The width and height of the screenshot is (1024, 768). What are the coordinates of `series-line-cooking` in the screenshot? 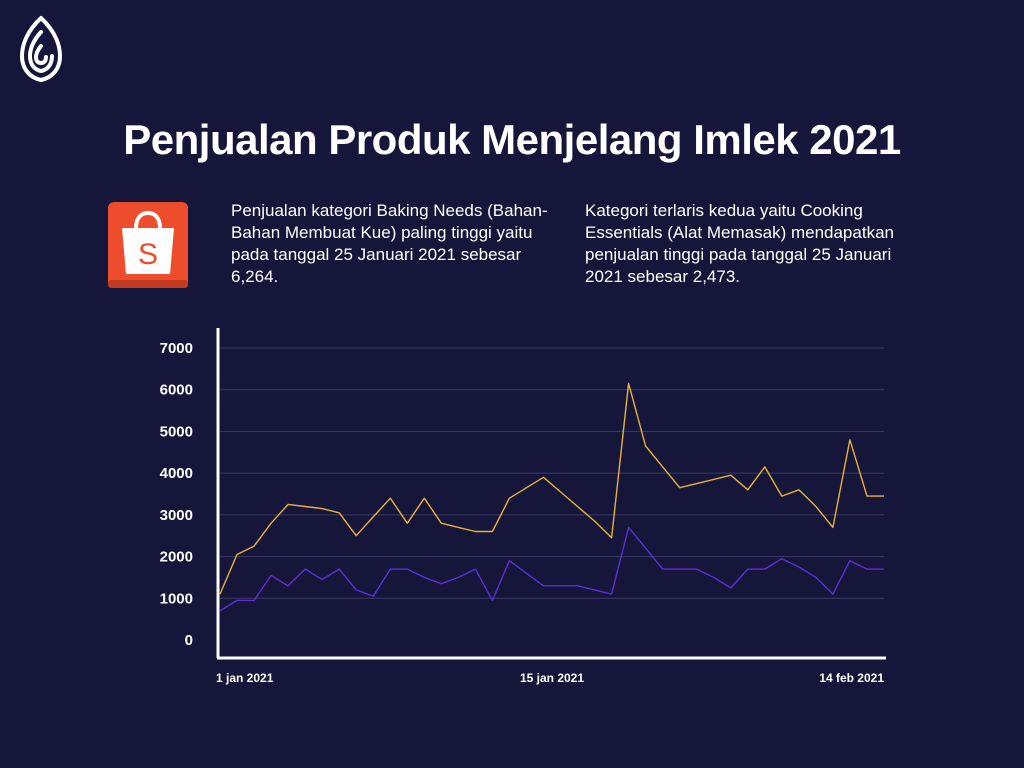 It's located at (551, 569).